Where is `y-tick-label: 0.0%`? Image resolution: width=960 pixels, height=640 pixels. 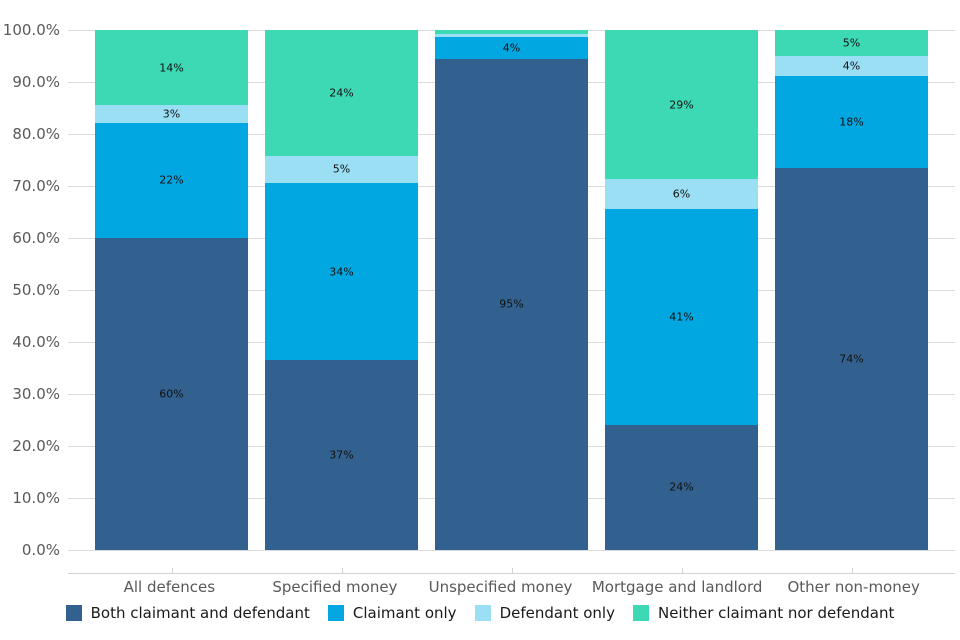 y-tick-label: 0.0% is located at coordinates (40, 550).